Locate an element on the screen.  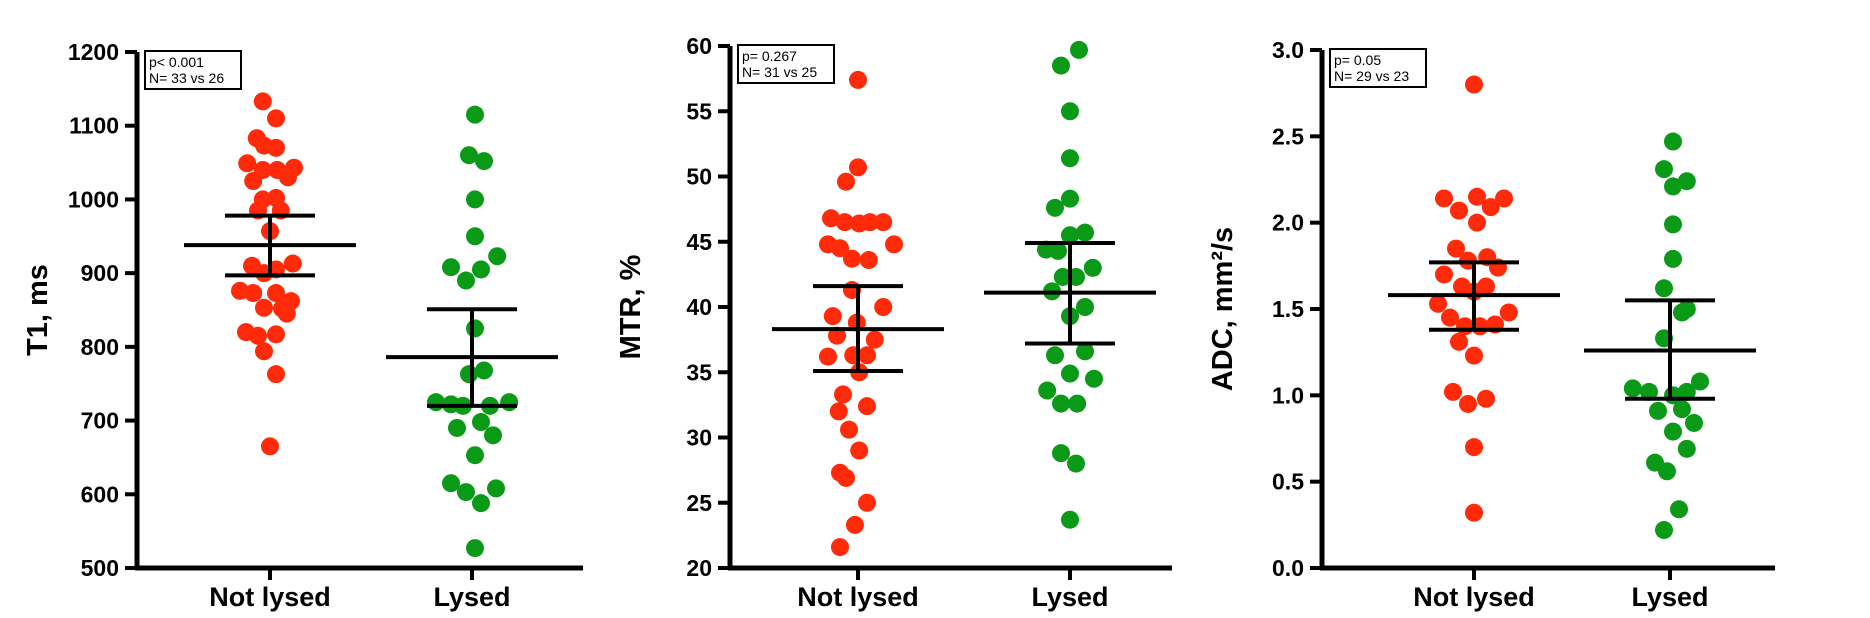
y-axis-label: T1, ms is located at coordinates (38, 310).